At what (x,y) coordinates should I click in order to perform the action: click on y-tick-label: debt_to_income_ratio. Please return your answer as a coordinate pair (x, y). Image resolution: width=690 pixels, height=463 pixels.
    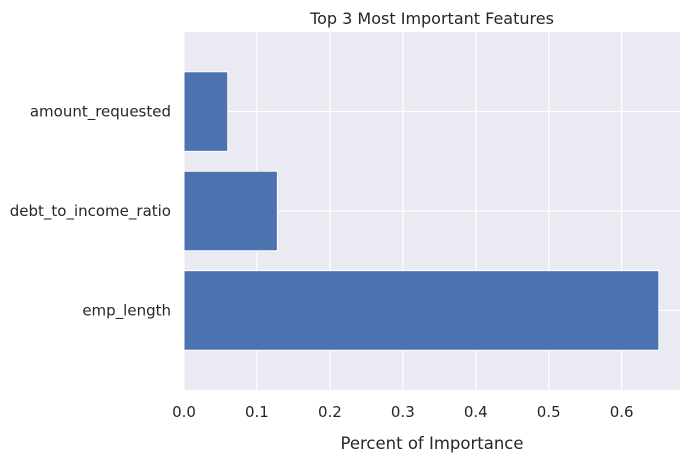
    Looking at the image, I should click on (90, 211).